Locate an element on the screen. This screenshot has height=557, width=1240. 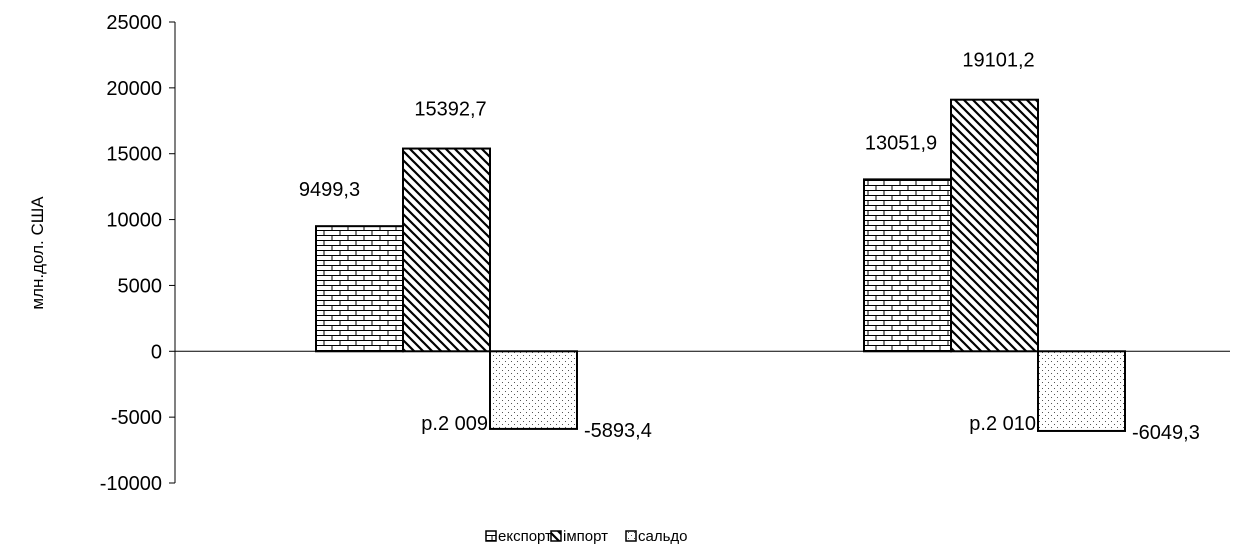
category-label: р.2 009 is located at coordinates (454, 424).